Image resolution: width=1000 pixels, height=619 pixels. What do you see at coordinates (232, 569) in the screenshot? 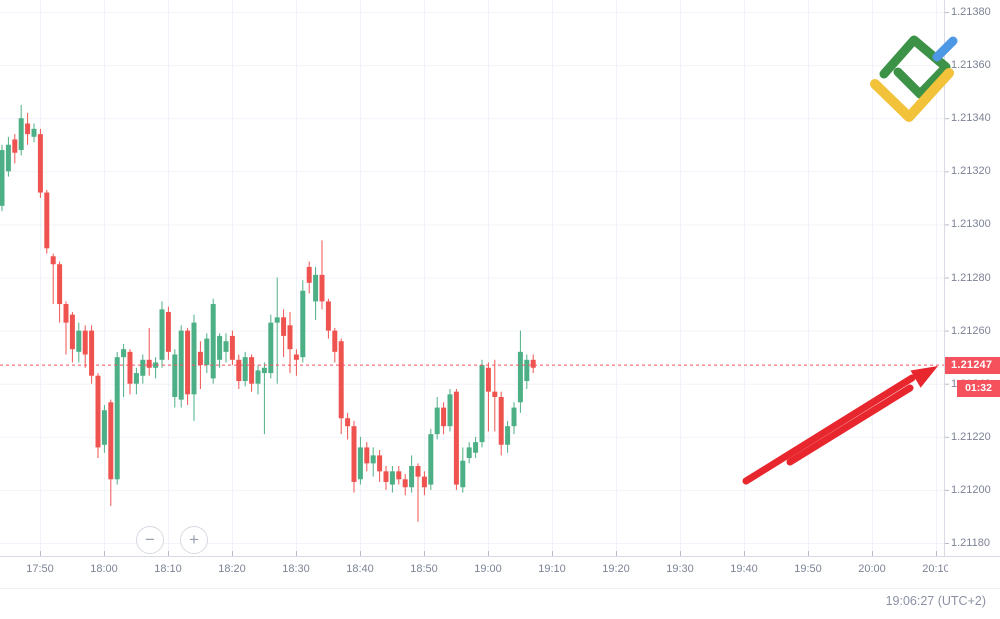
I see `time-axis-label: 18:20` at bounding box center [232, 569].